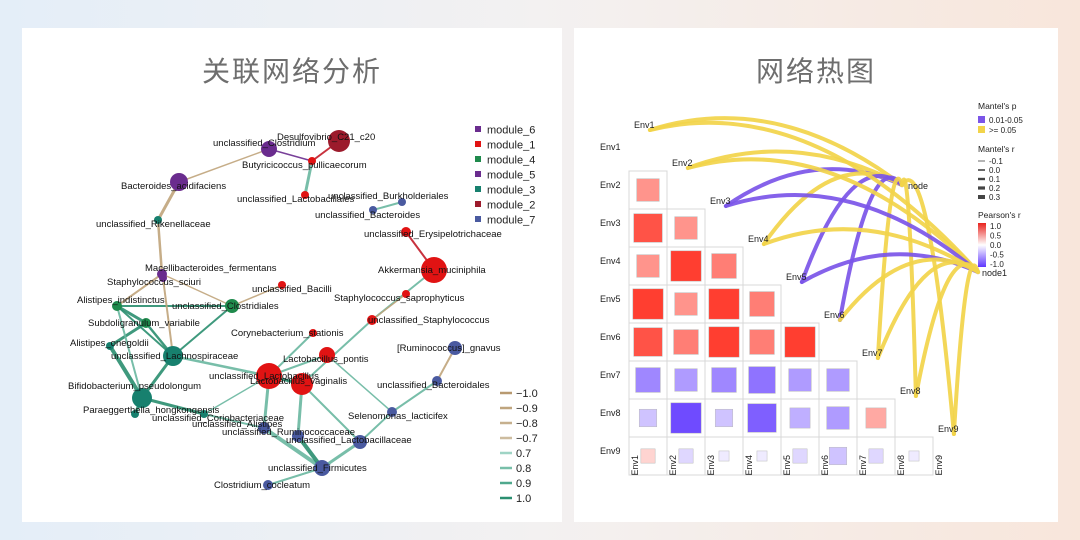 This screenshot has width=1080, height=540. What do you see at coordinates (918, 186) in the screenshot?
I see `node-label: node` at bounding box center [918, 186].